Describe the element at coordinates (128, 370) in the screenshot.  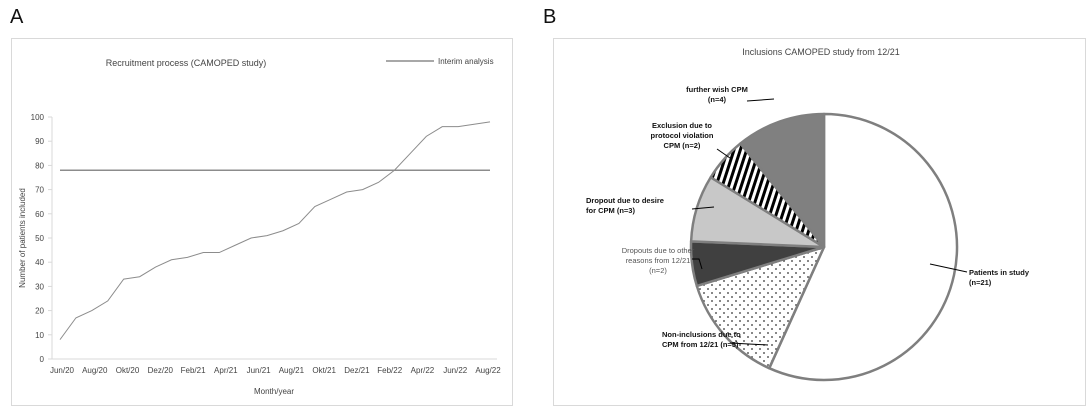
I see `x-tick-label: Okt/20` at that location.